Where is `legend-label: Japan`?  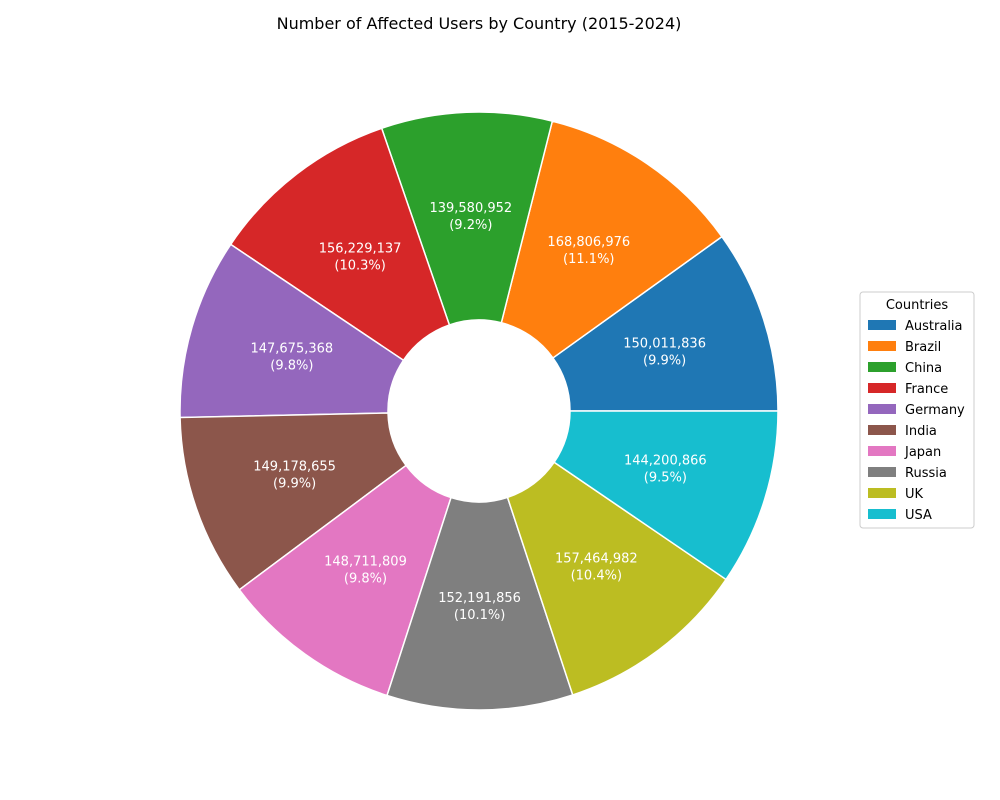 legend-label: Japan is located at coordinates (922, 452).